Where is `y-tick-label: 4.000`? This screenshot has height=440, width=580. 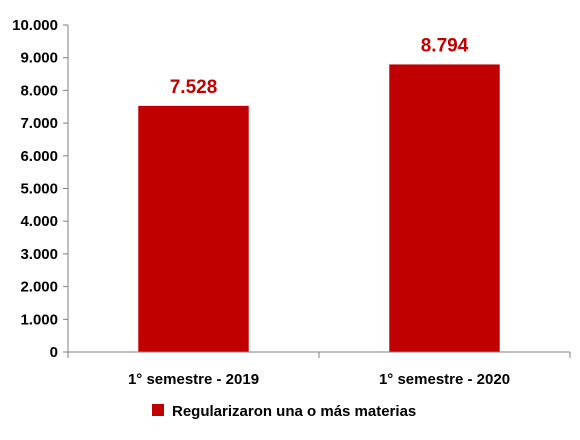 y-tick-label: 4.000 is located at coordinates (39, 221).